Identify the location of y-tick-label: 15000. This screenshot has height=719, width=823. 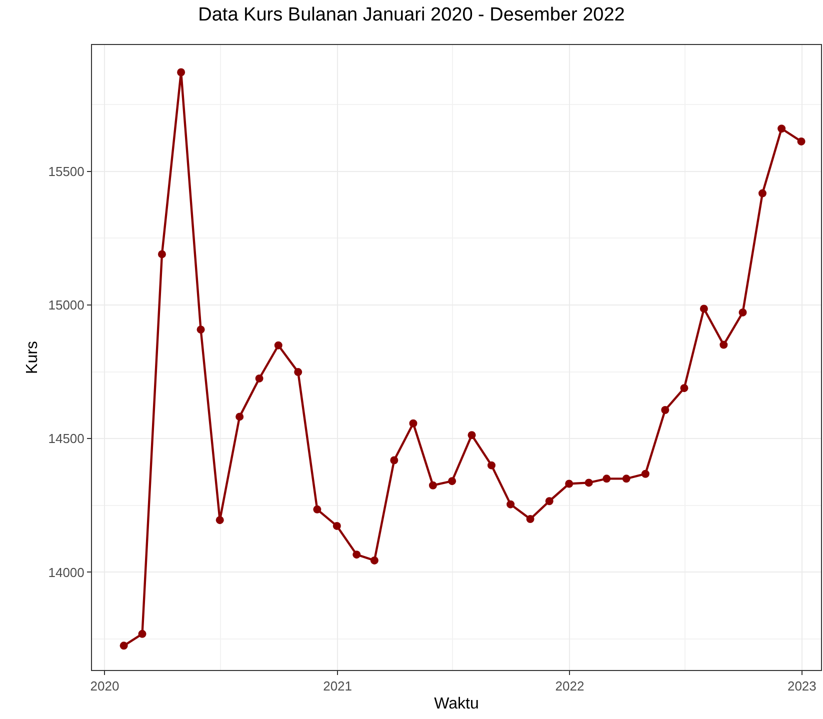
(66, 305).